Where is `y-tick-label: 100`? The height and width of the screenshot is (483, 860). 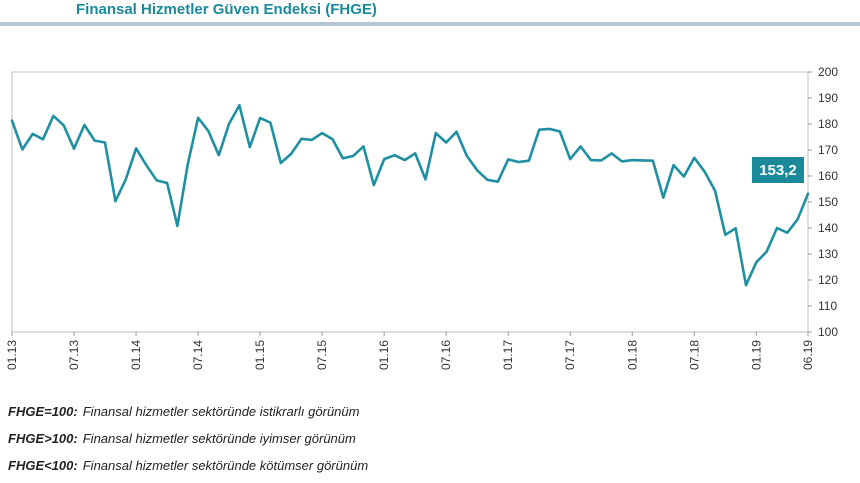
y-tick-label: 100 is located at coordinates (828, 332).